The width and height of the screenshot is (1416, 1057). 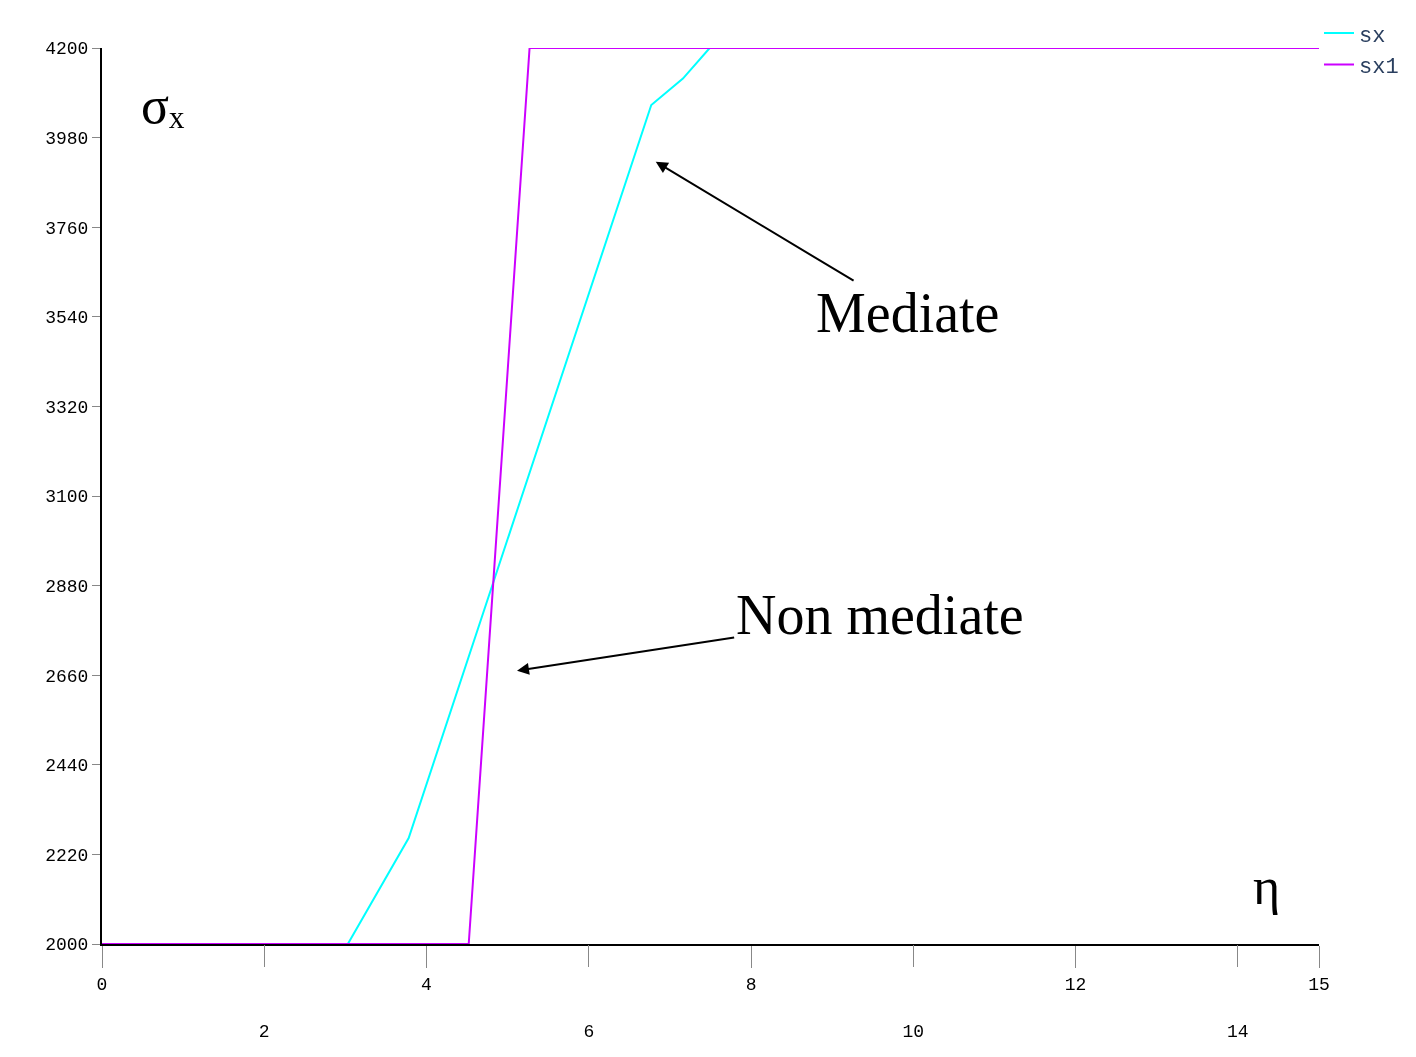 What do you see at coordinates (67, 855) in the screenshot?
I see `y-tick-label: 2220` at bounding box center [67, 855].